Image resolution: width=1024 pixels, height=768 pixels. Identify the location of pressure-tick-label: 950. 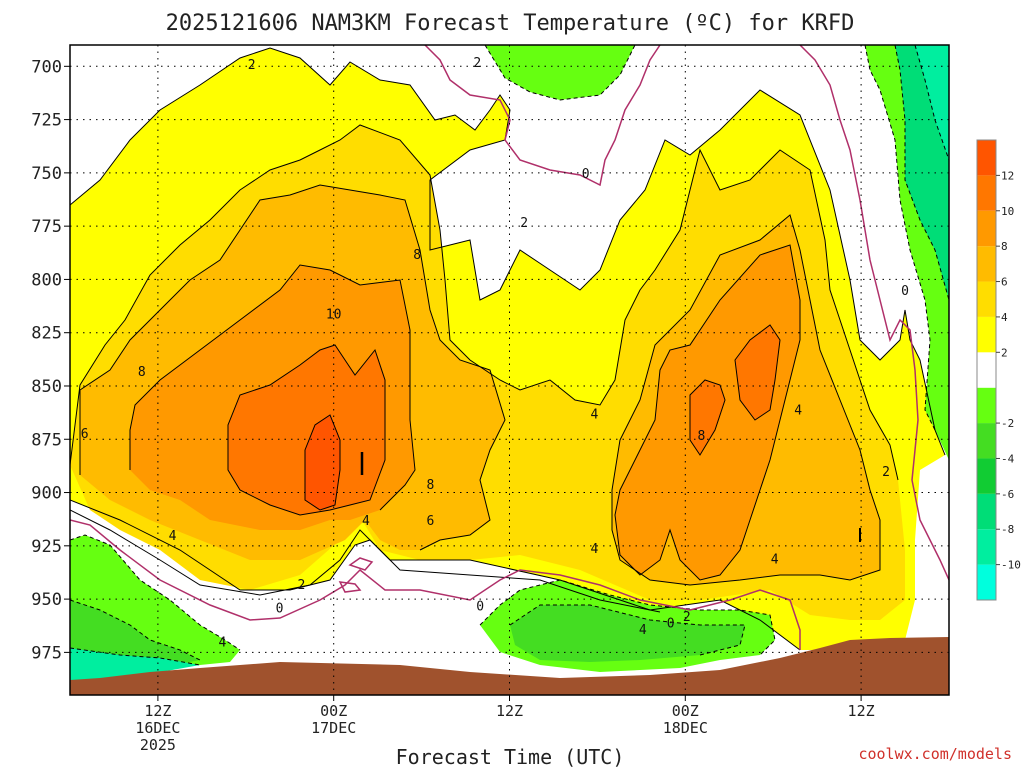
(46, 600).